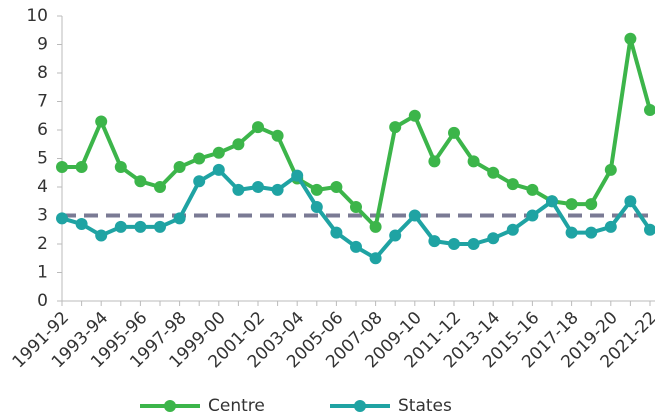 The width and height of the screenshot is (655, 419). What do you see at coordinates (37, 16) in the screenshot?
I see `y-tick-label: 10` at bounding box center [37, 16].